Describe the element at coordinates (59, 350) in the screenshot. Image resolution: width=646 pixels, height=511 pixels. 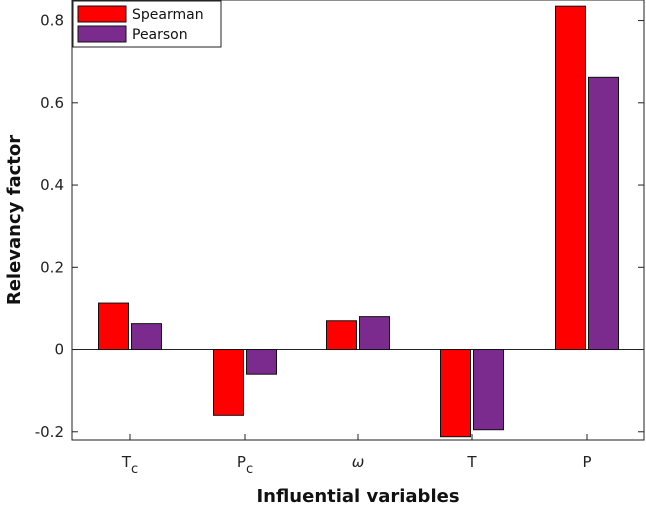
I see `y-tick-label: 0` at that location.